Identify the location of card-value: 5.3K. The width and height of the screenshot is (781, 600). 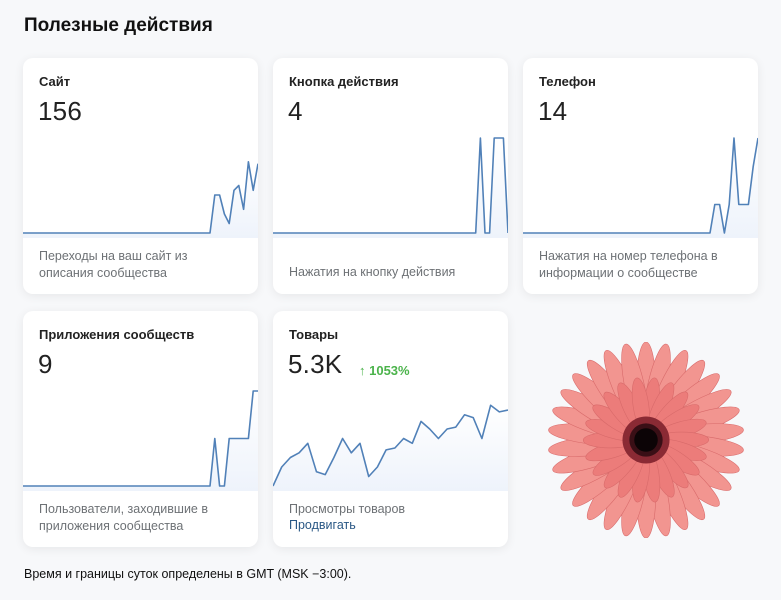
(315, 364).